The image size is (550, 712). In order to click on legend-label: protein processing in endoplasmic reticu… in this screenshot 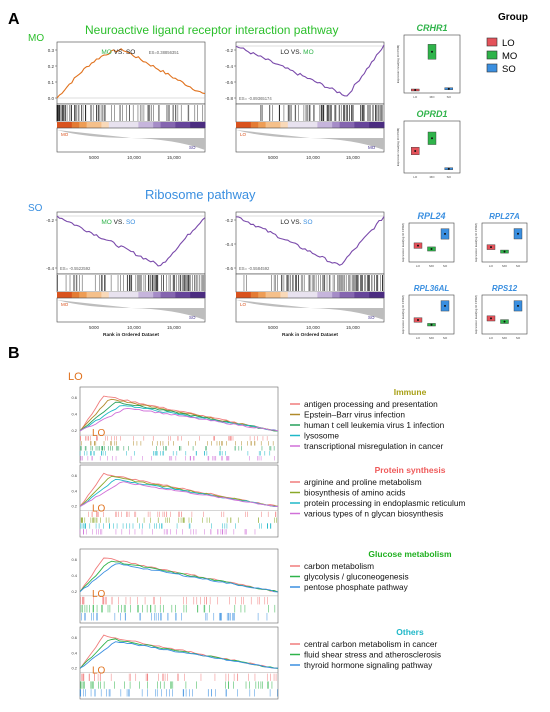, I will do `click(384, 503)`.